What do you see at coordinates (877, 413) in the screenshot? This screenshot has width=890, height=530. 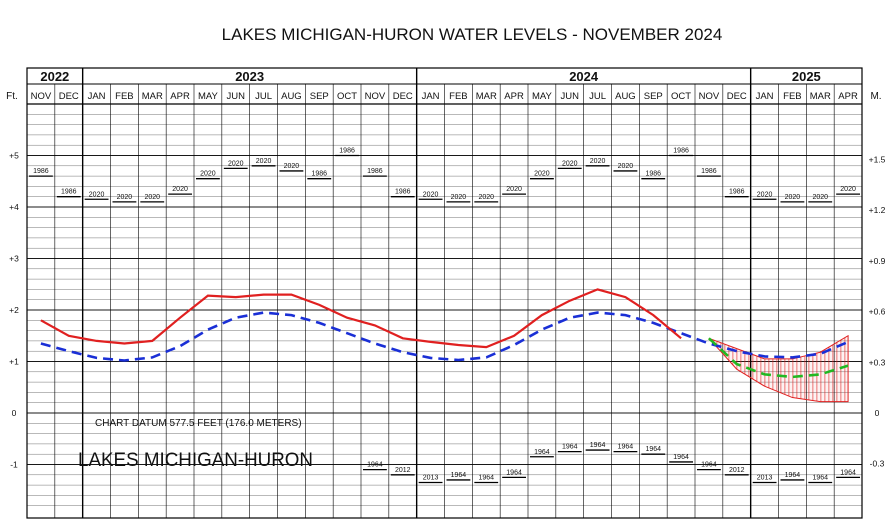 I see `m-tick-label: 0` at bounding box center [877, 413].